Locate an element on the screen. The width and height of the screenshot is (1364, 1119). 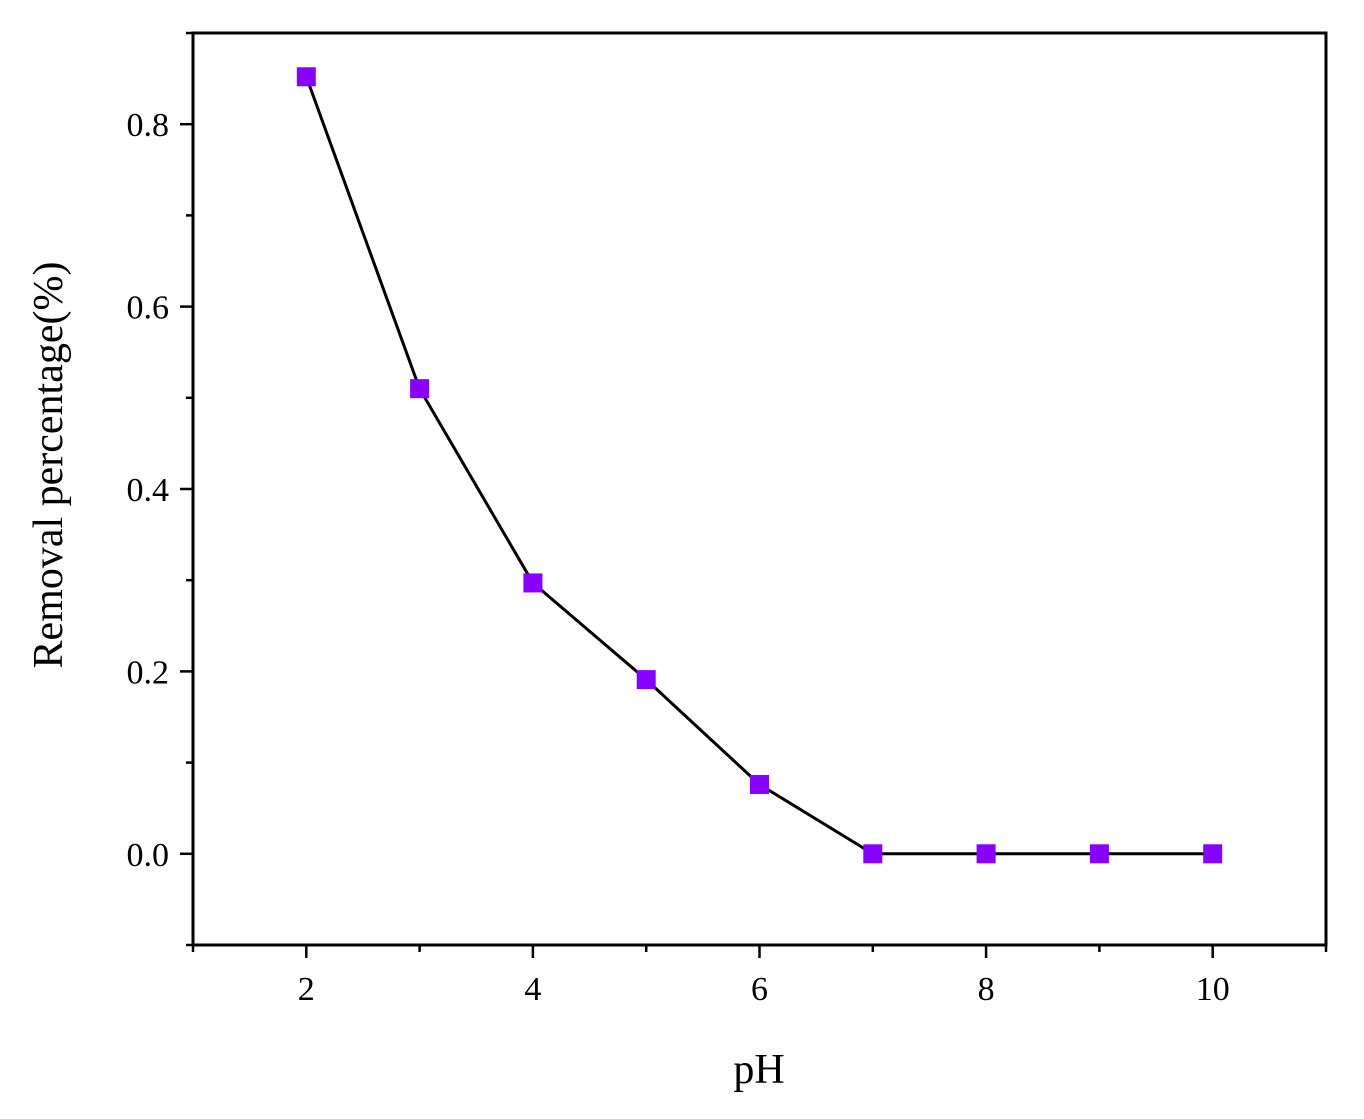
y-tick-label: 0.4 is located at coordinates (148, 490).